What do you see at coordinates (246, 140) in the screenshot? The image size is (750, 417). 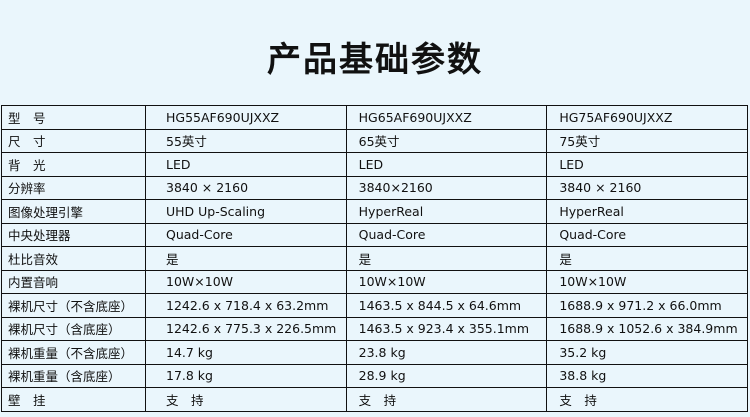 I see `cell-value: 55英寸` at bounding box center [246, 140].